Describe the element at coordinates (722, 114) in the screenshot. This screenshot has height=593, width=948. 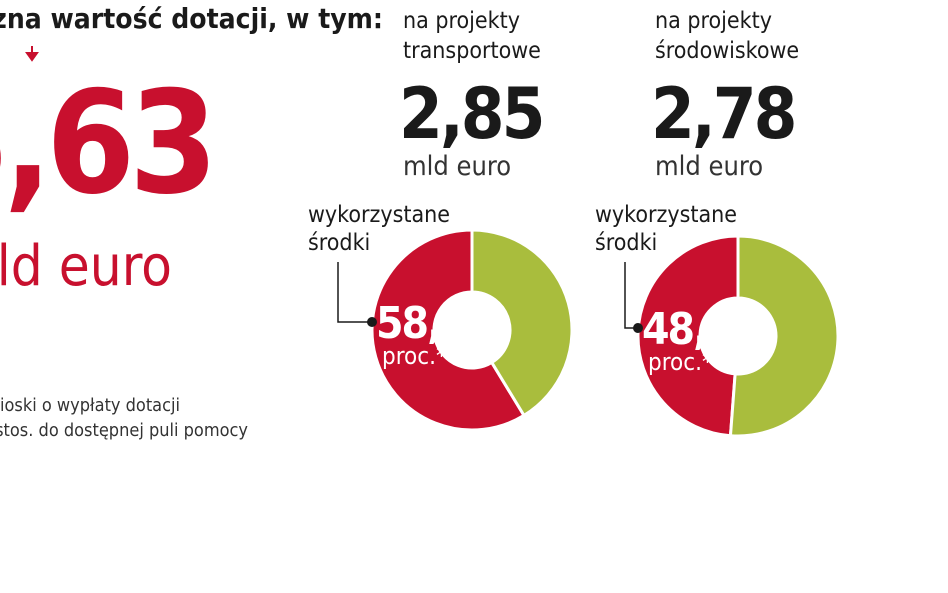
I see `amount: 2,78` at that location.